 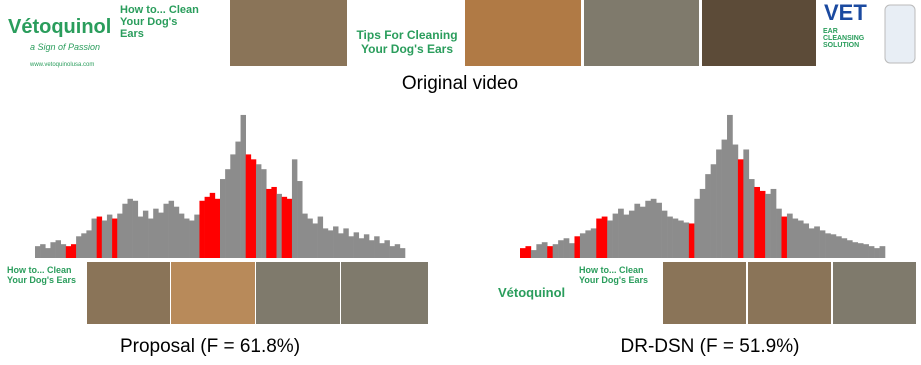 What do you see at coordinates (460, 83) in the screenshot?
I see `caption: Original video` at bounding box center [460, 83].